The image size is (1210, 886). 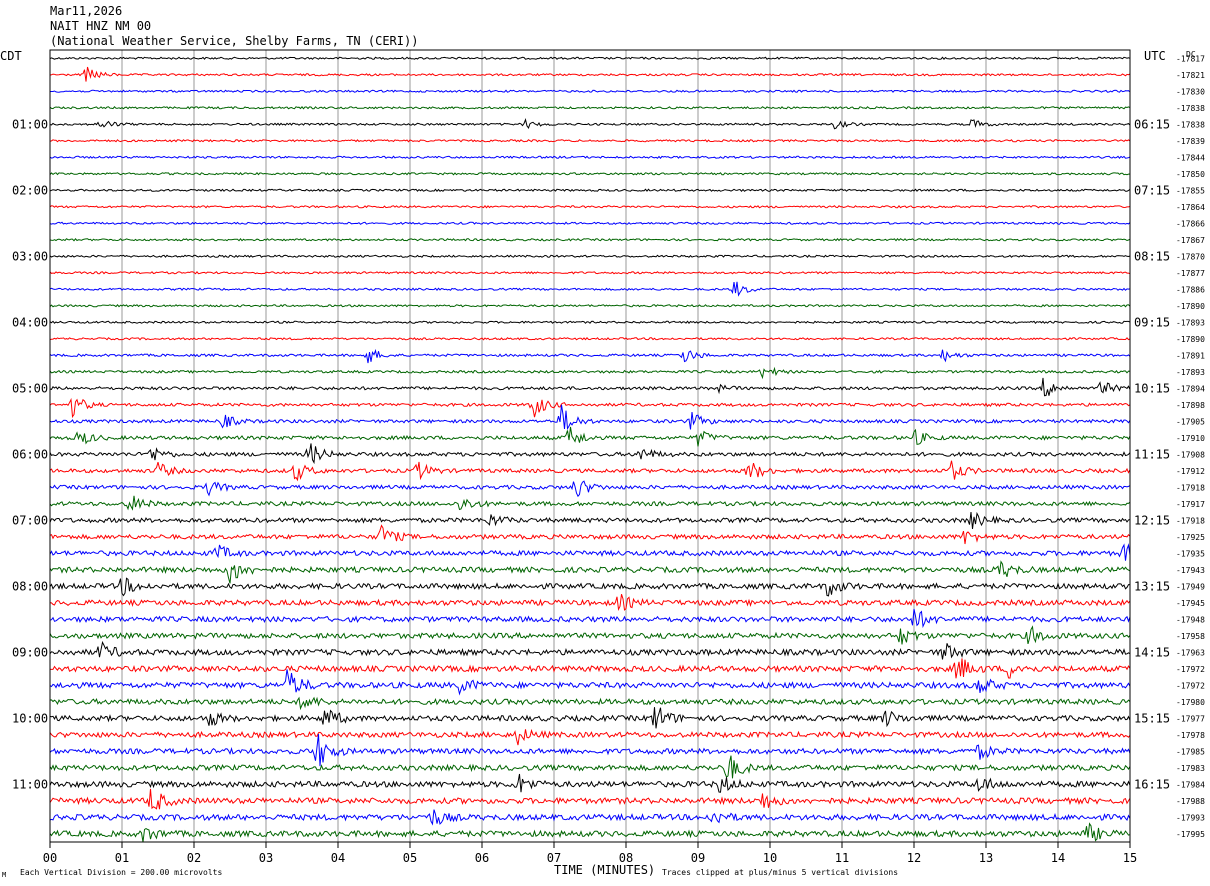 What do you see at coordinates (1190, 421) in the screenshot?
I see `dc-offset-label: -17905` at bounding box center [1190, 421].